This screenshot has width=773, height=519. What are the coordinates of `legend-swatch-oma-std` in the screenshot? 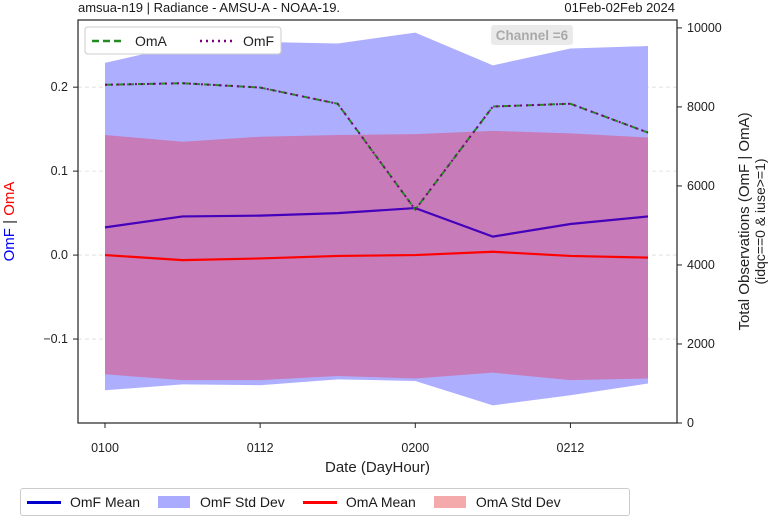 It's located at (449, 502).